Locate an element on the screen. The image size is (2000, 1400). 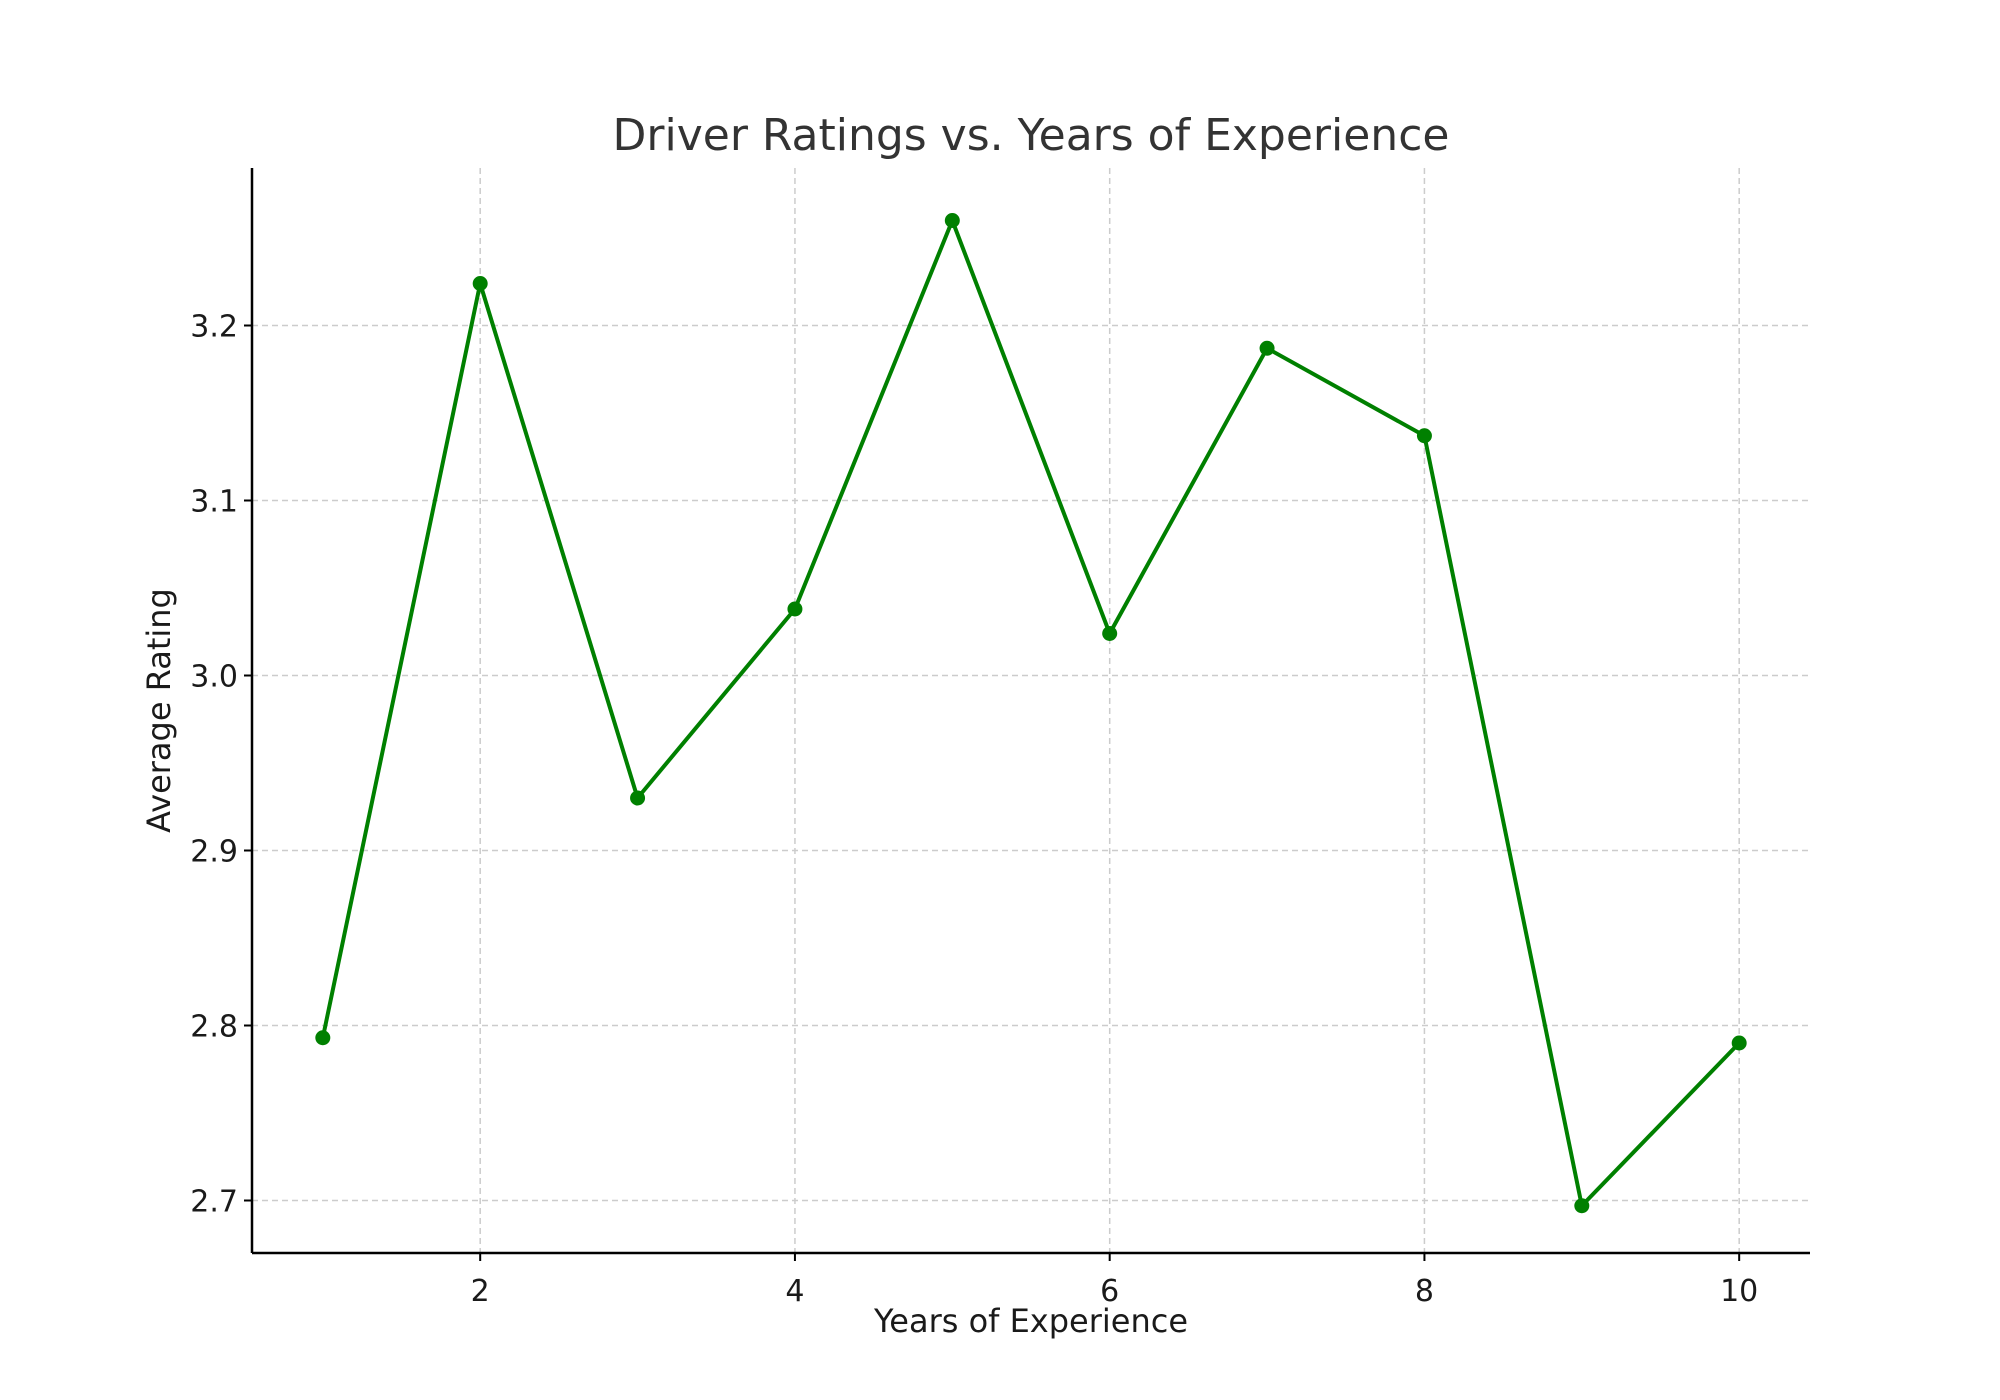
y-tick-label: 2.8 is located at coordinates (214, 1027).